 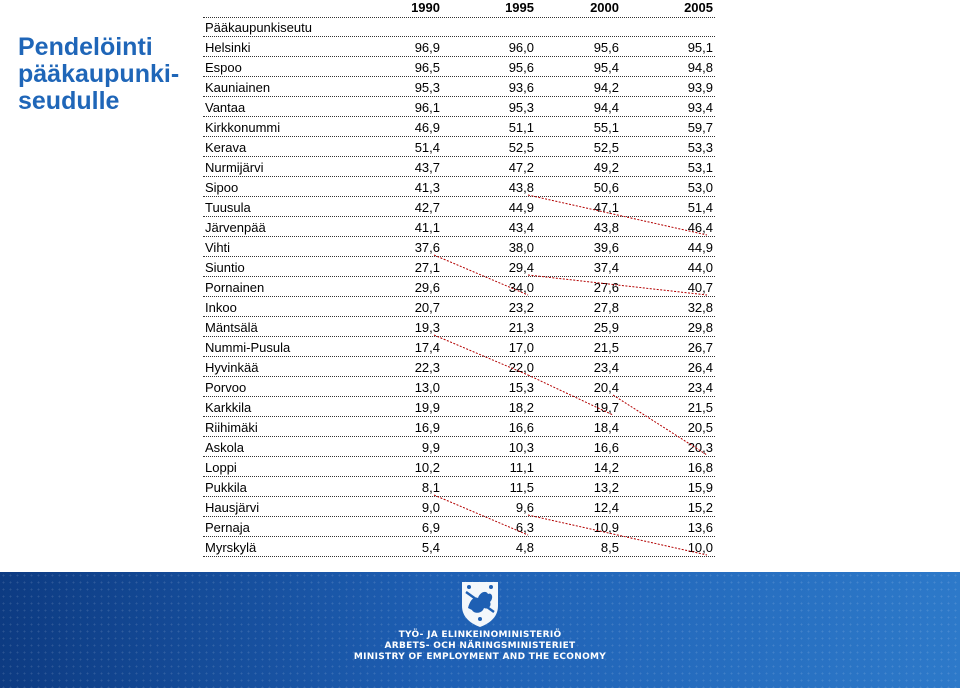 What do you see at coordinates (606, 387) in the screenshot?
I see `value-cell-2000: 20,4` at bounding box center [606, 387].